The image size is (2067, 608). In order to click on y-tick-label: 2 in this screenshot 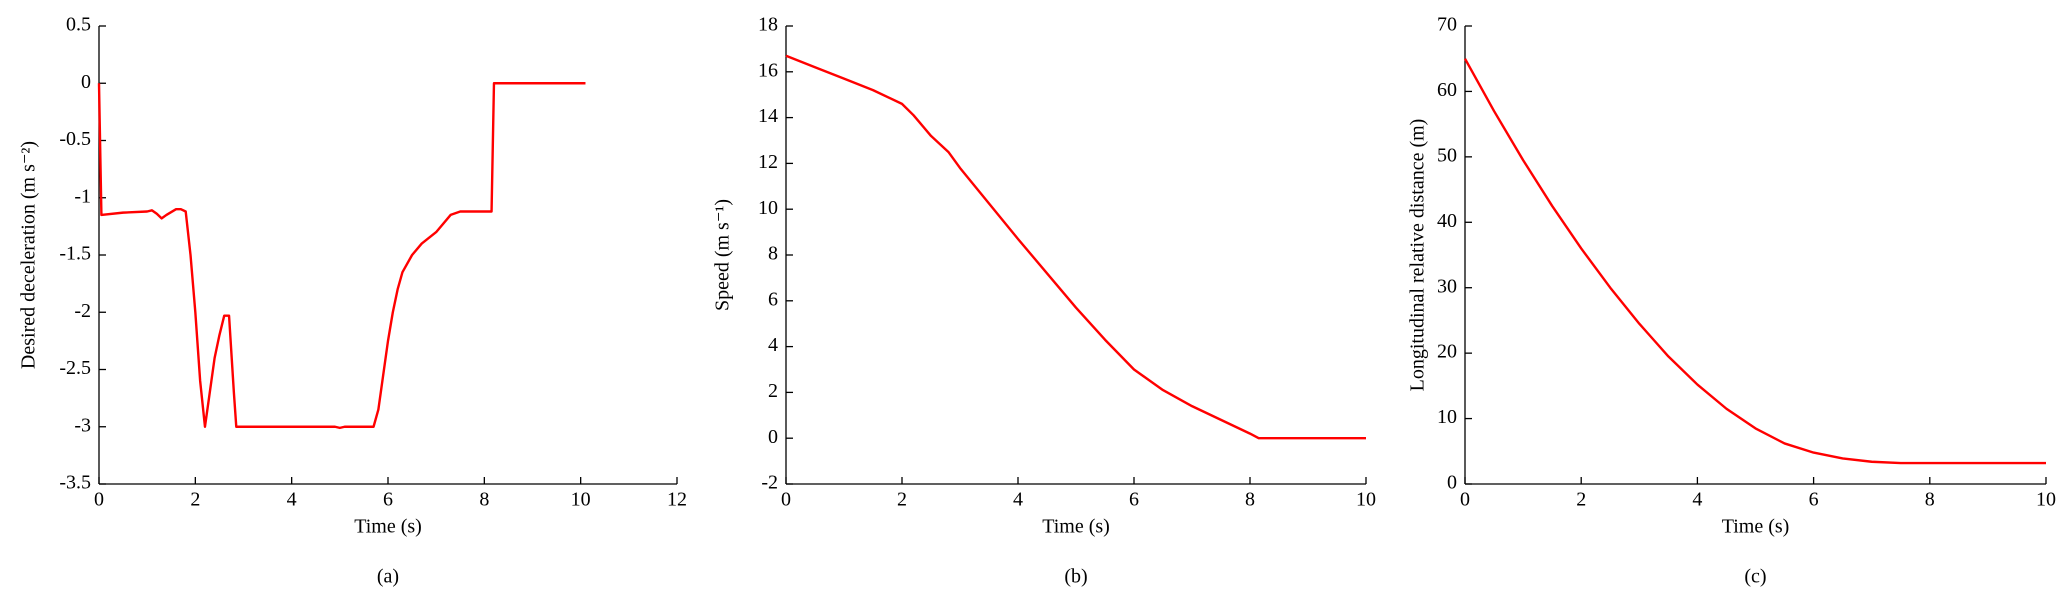, I will do `click(773, 391)`.